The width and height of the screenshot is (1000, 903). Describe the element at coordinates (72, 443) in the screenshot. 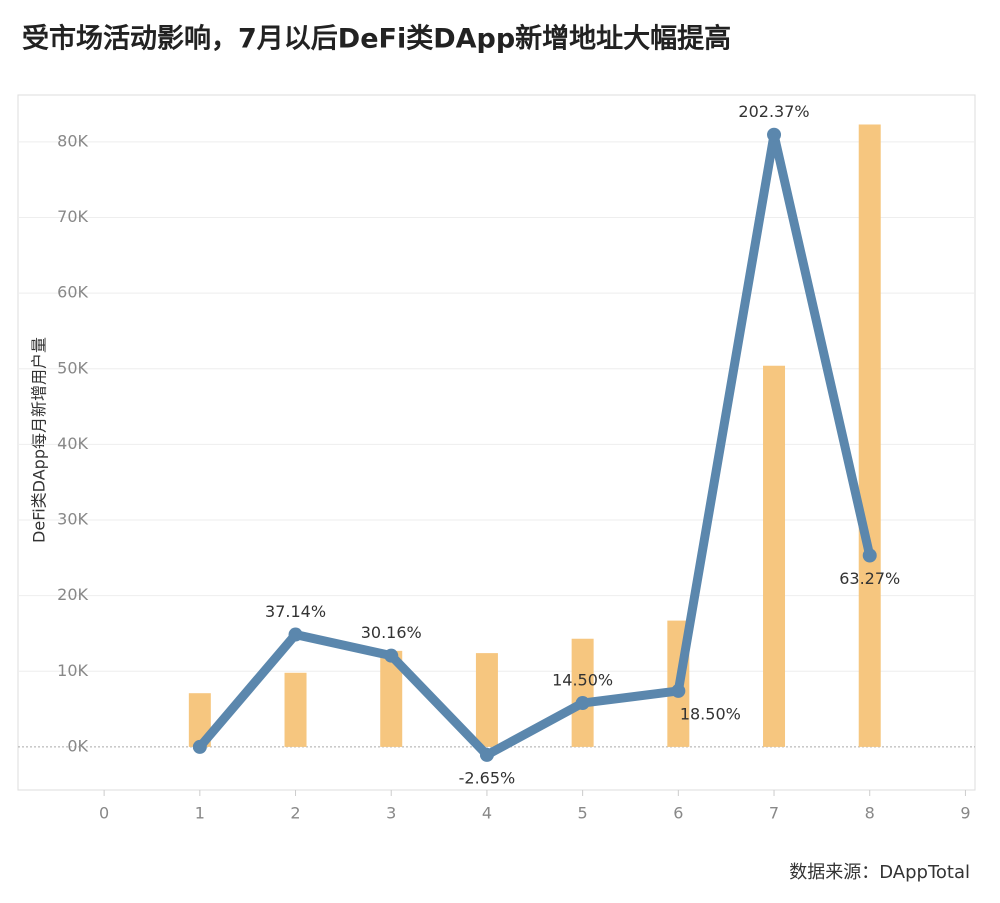

I see `y-tick-label: 40K` at that location.